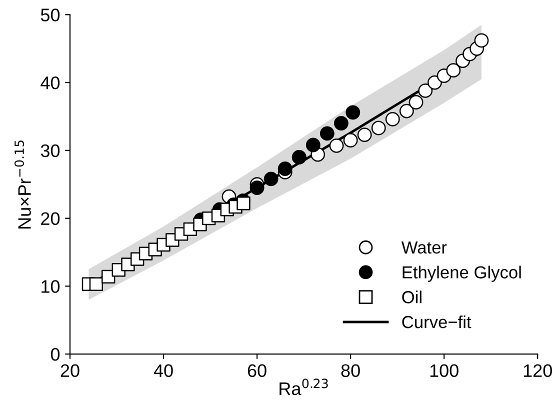  What do you see at coordinates (163, 371) in the screenshot?
I see `x-tick-label: 40` at bounding box center [163, 371].